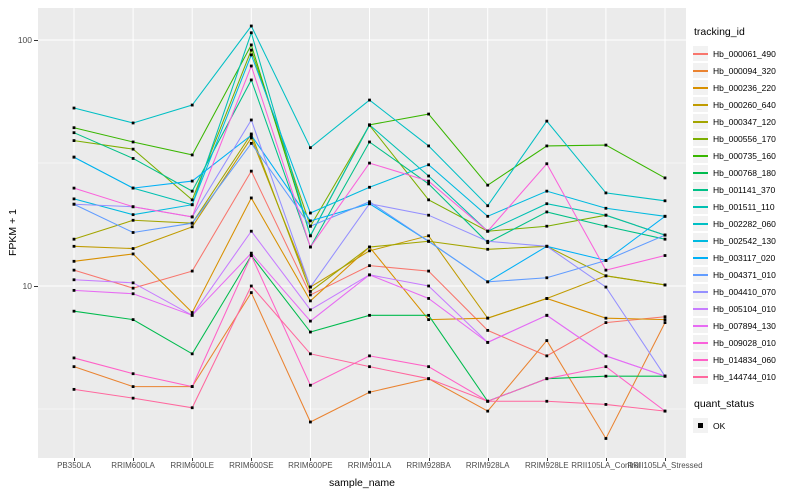  I want to click on y-tick-label-100: 100, so click(24, 40).